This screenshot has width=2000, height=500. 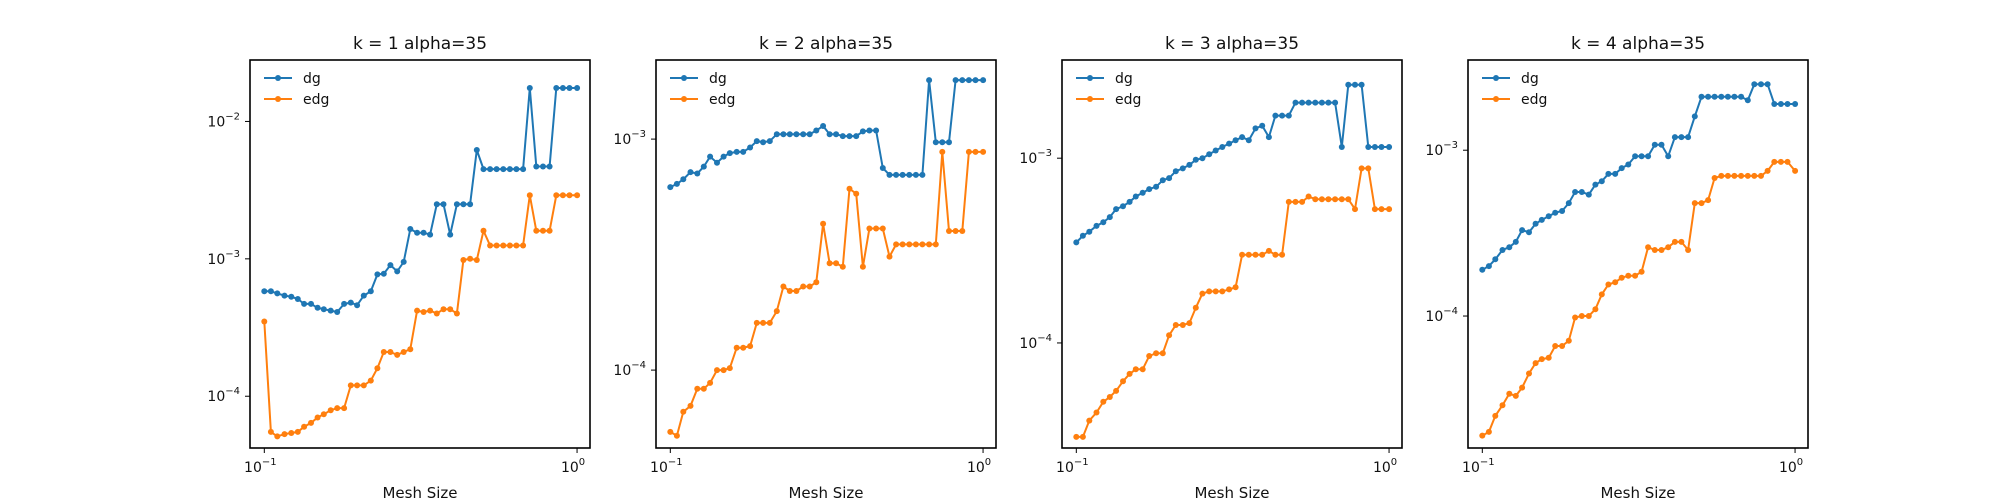 What do you see at coordinates (1441, 315) in the screenshot?
I see `y-tick-label: 10⁻⁴` at bounding box center [1441, 315].